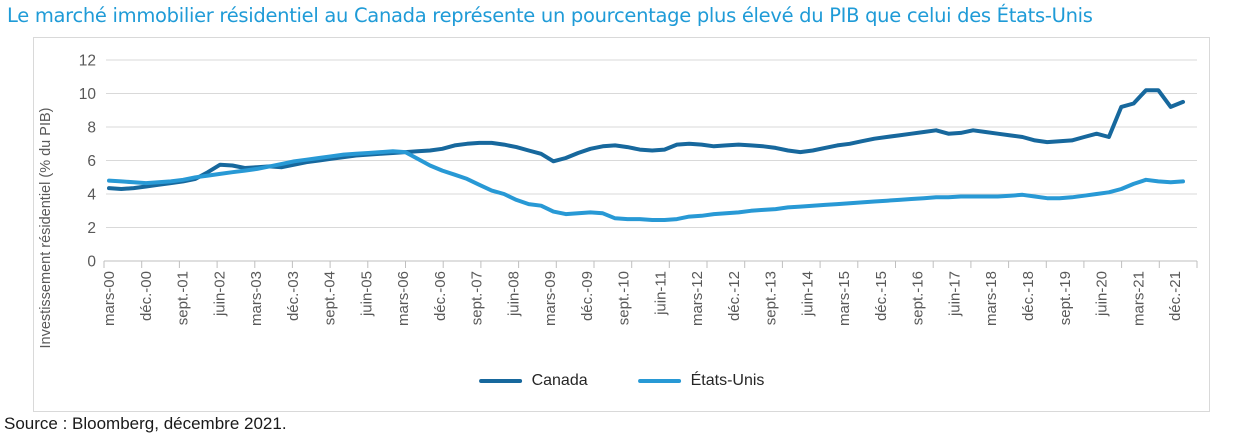 This screenshot has height=445, width=1247. Describe the element at coordinates (1175, 296) in the screenshot. I see `svg-text: déc.-21` at that location.